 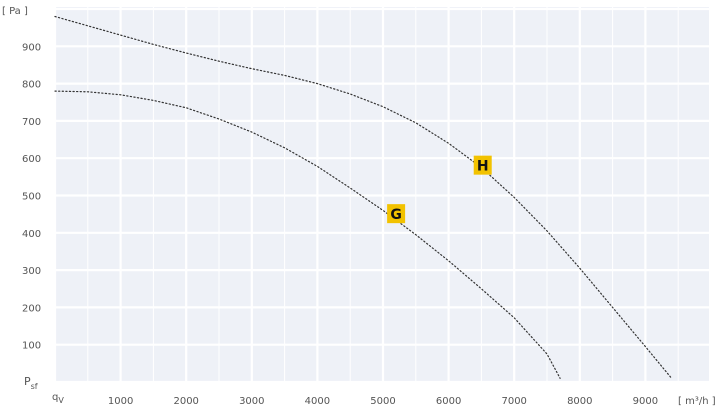 I want to click on y-tick-label: 100, so click(x=31, y=346).